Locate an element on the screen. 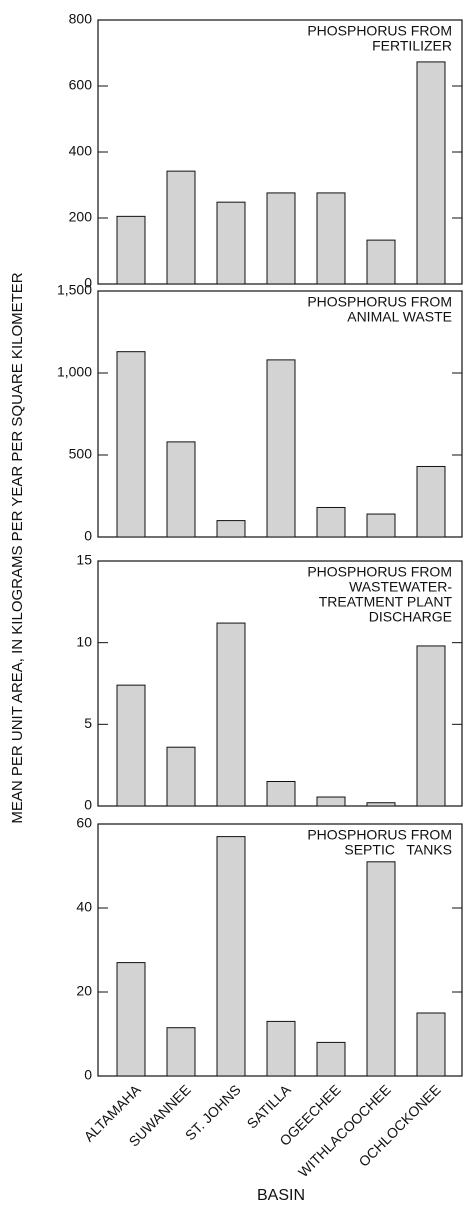 The width and height of the screenshot is (468, 1214). x-axis-label: BASIN is located at coordinates (281, 1195).